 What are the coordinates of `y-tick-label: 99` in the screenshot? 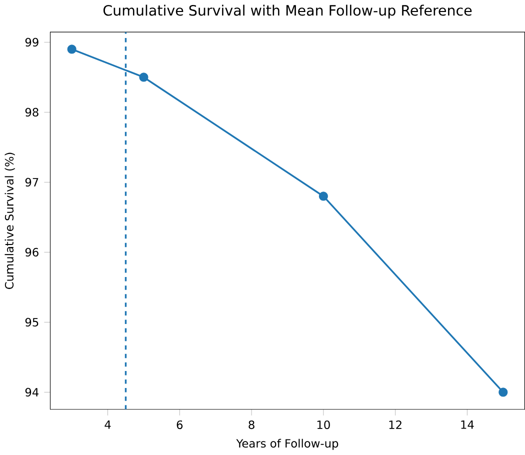 It's located at (31, 42).